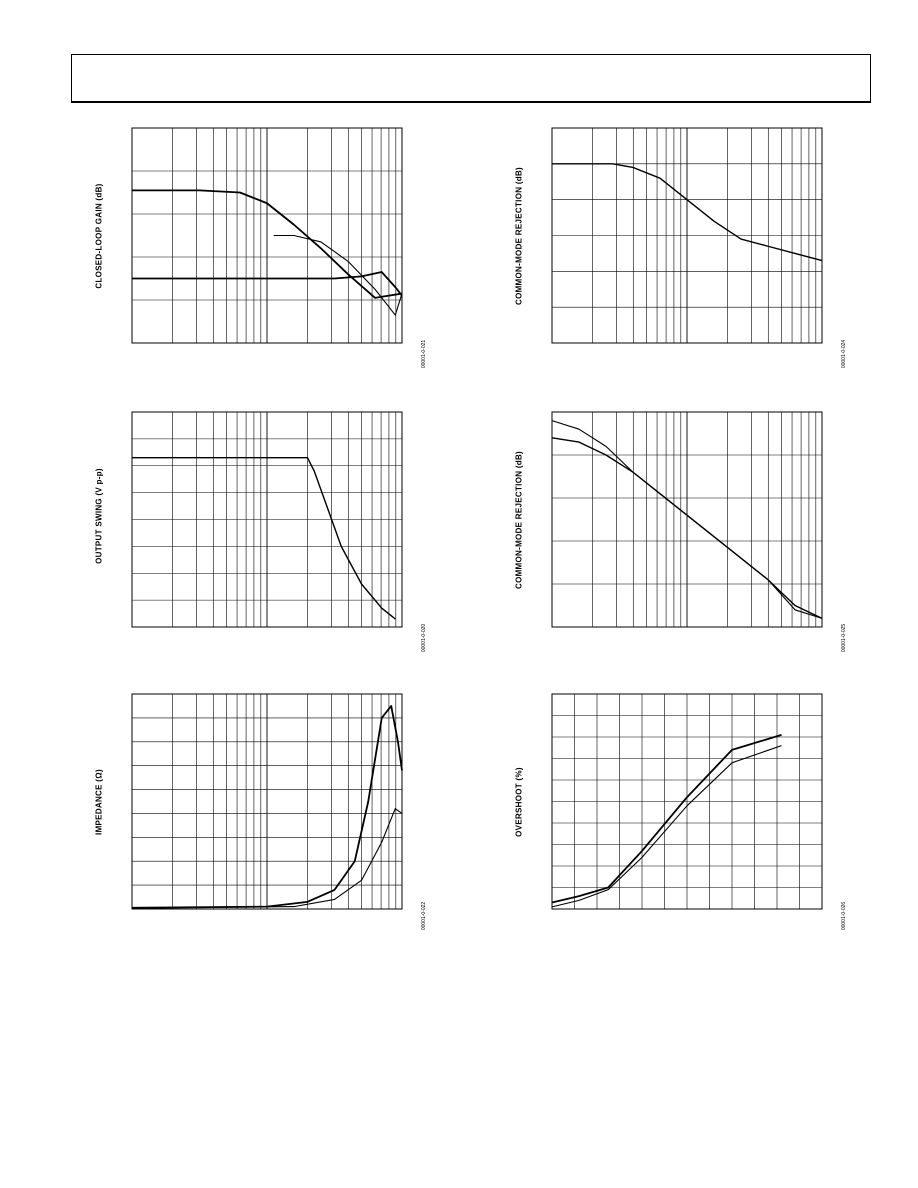 The width and height of the screenshot is (918, 1188). Describe the element at coordinates (424, 916) in the screenshot. I see `figure-code: 00001-0-022` at that location.